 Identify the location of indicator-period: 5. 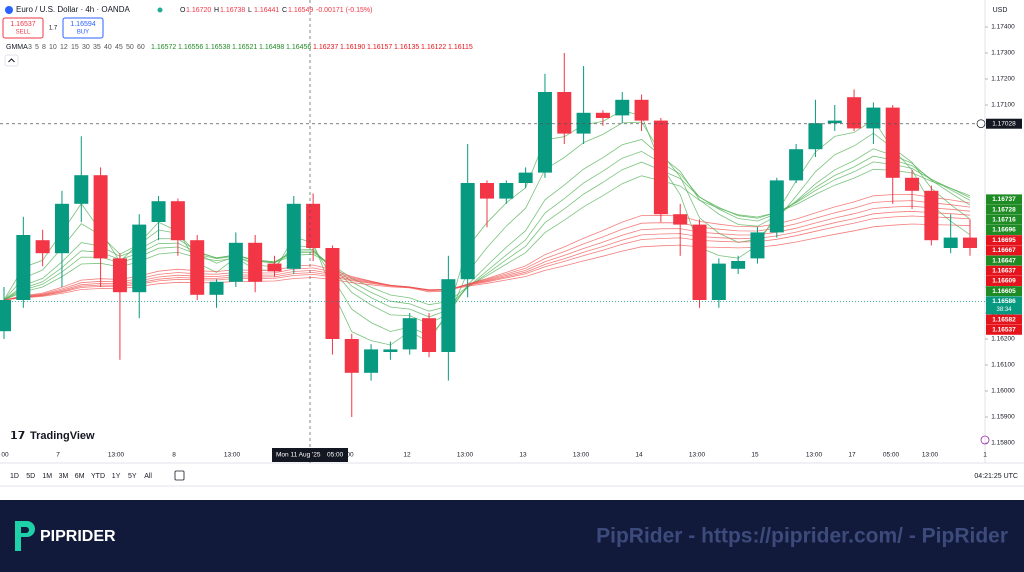
(37, 47).